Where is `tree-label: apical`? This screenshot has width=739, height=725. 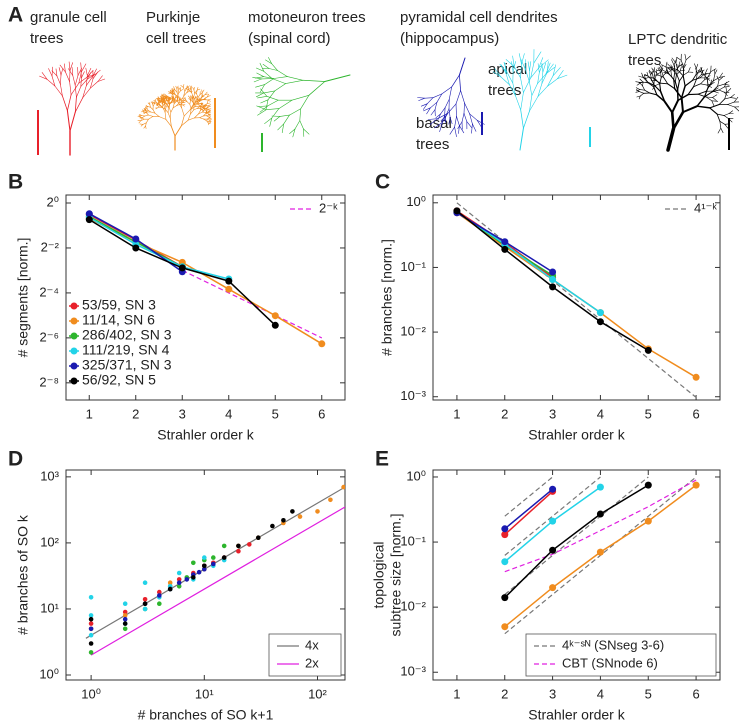 tree-label: apical is located at coordinates (507, 69).